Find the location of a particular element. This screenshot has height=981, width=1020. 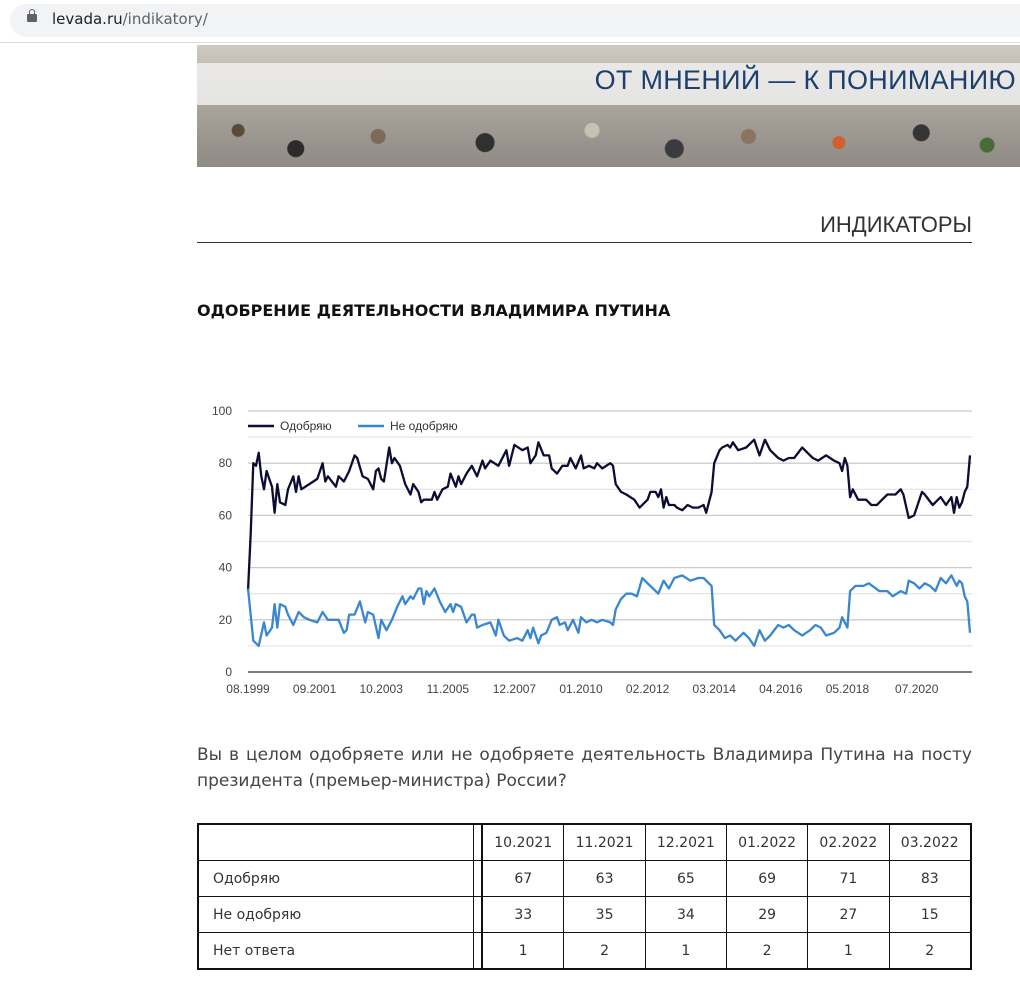

y-tick-label: 40 is located at coordinates (226, 568).